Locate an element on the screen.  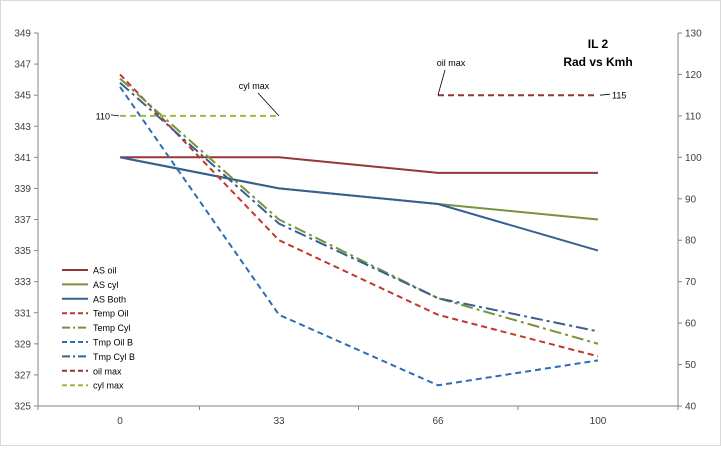
y-right-tick-label: 120 is located at coordinates (693, 75).